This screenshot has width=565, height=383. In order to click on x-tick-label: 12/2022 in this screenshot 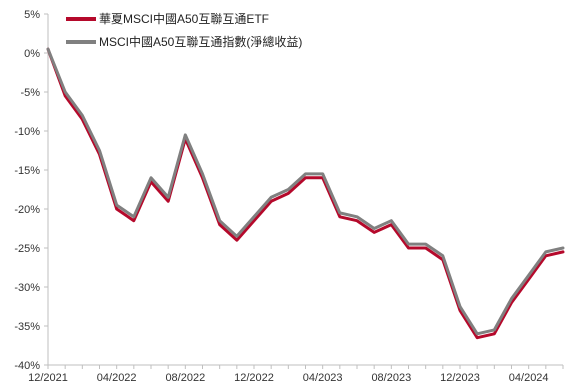, I will do `click(254, 377)`.